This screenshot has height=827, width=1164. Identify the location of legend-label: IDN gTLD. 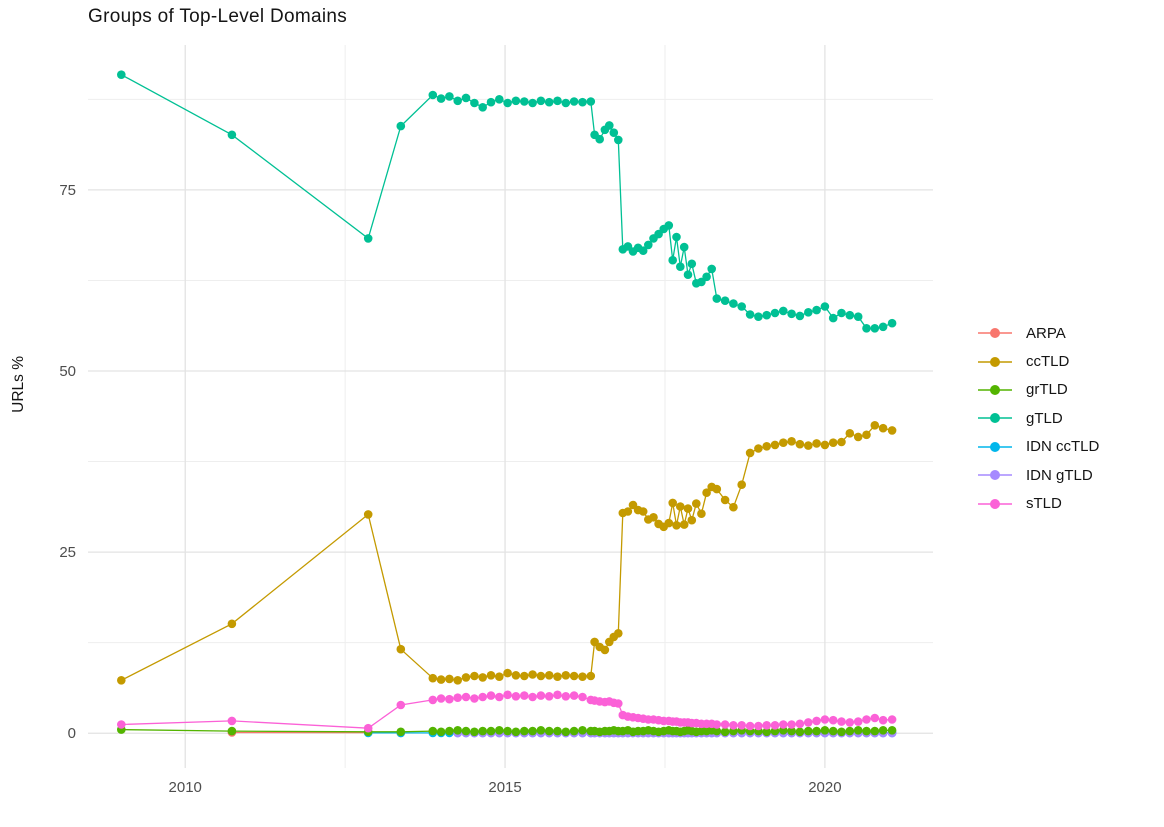
(1059, 475).